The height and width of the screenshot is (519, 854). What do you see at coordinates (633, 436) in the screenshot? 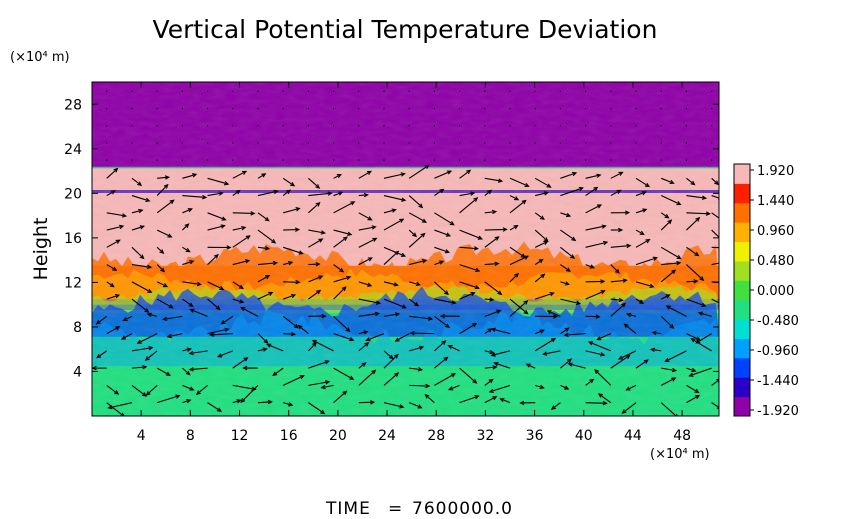
I see `x-tick-label: 44` at bounding box center [633, 436].